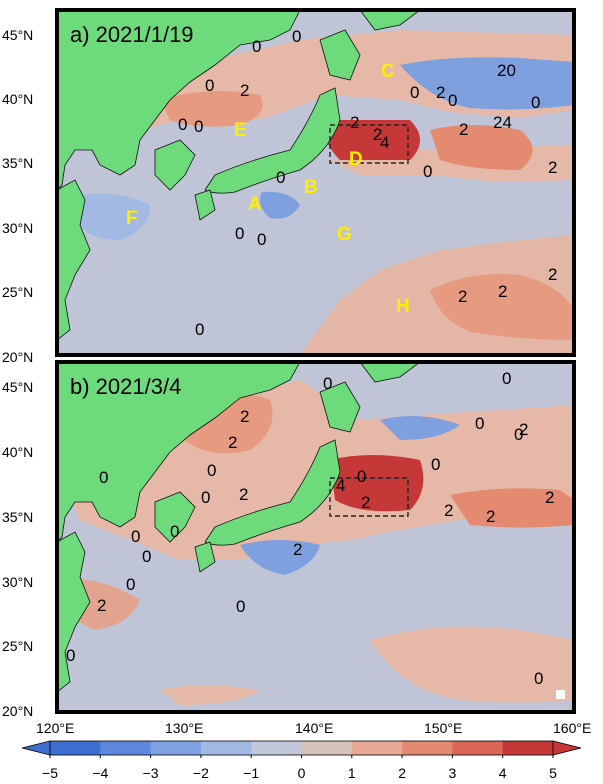  I want to click on anomaly-negative-south-japan, so click(280, 557).